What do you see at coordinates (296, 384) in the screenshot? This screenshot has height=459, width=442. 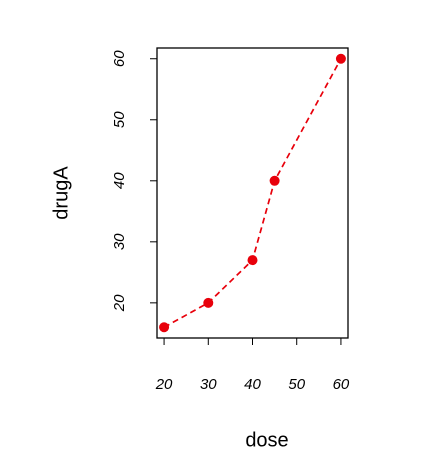 I see `x-tick-label: 50` at bounding box center [296, 384].